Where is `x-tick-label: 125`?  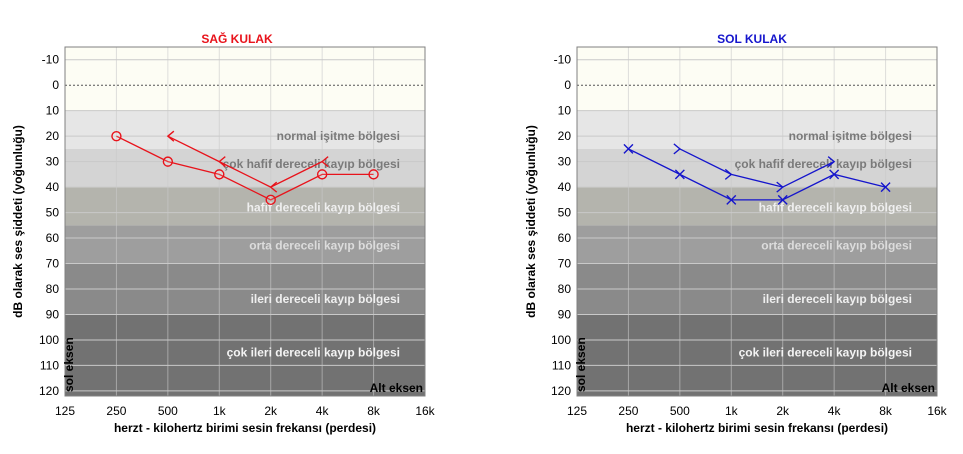
x-tick-label: 125 is located at coordinates (577, 411).